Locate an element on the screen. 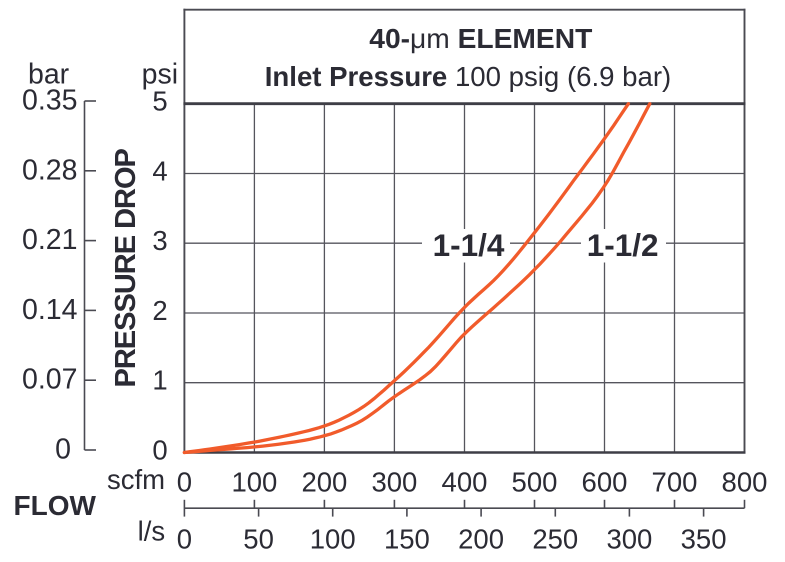 The height and width of the screenshot is (562, 785). svg-text: bar is located at coordinates (49, 74).